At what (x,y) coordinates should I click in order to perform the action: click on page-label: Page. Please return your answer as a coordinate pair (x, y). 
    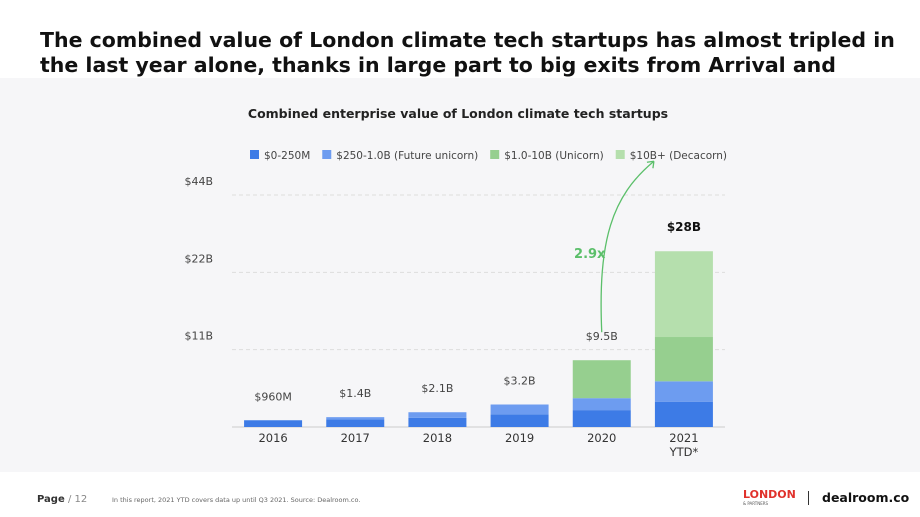
    Looking at the image, I should click on (51, 499).